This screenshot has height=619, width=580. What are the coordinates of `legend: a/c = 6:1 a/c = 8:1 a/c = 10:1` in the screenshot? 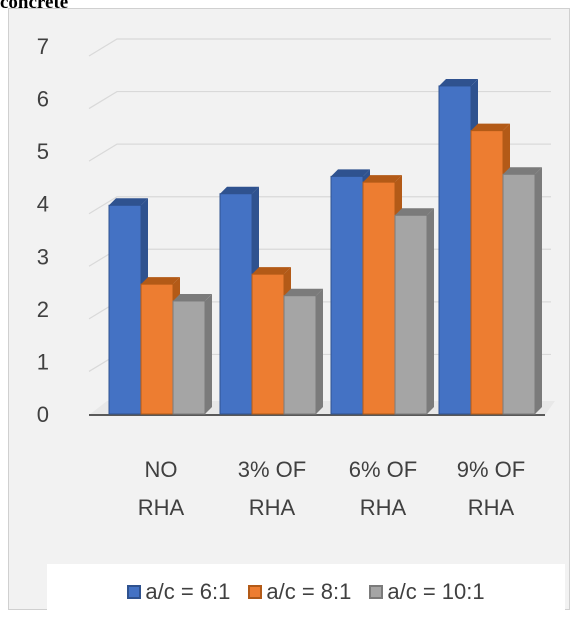 It's located at (306, 591).